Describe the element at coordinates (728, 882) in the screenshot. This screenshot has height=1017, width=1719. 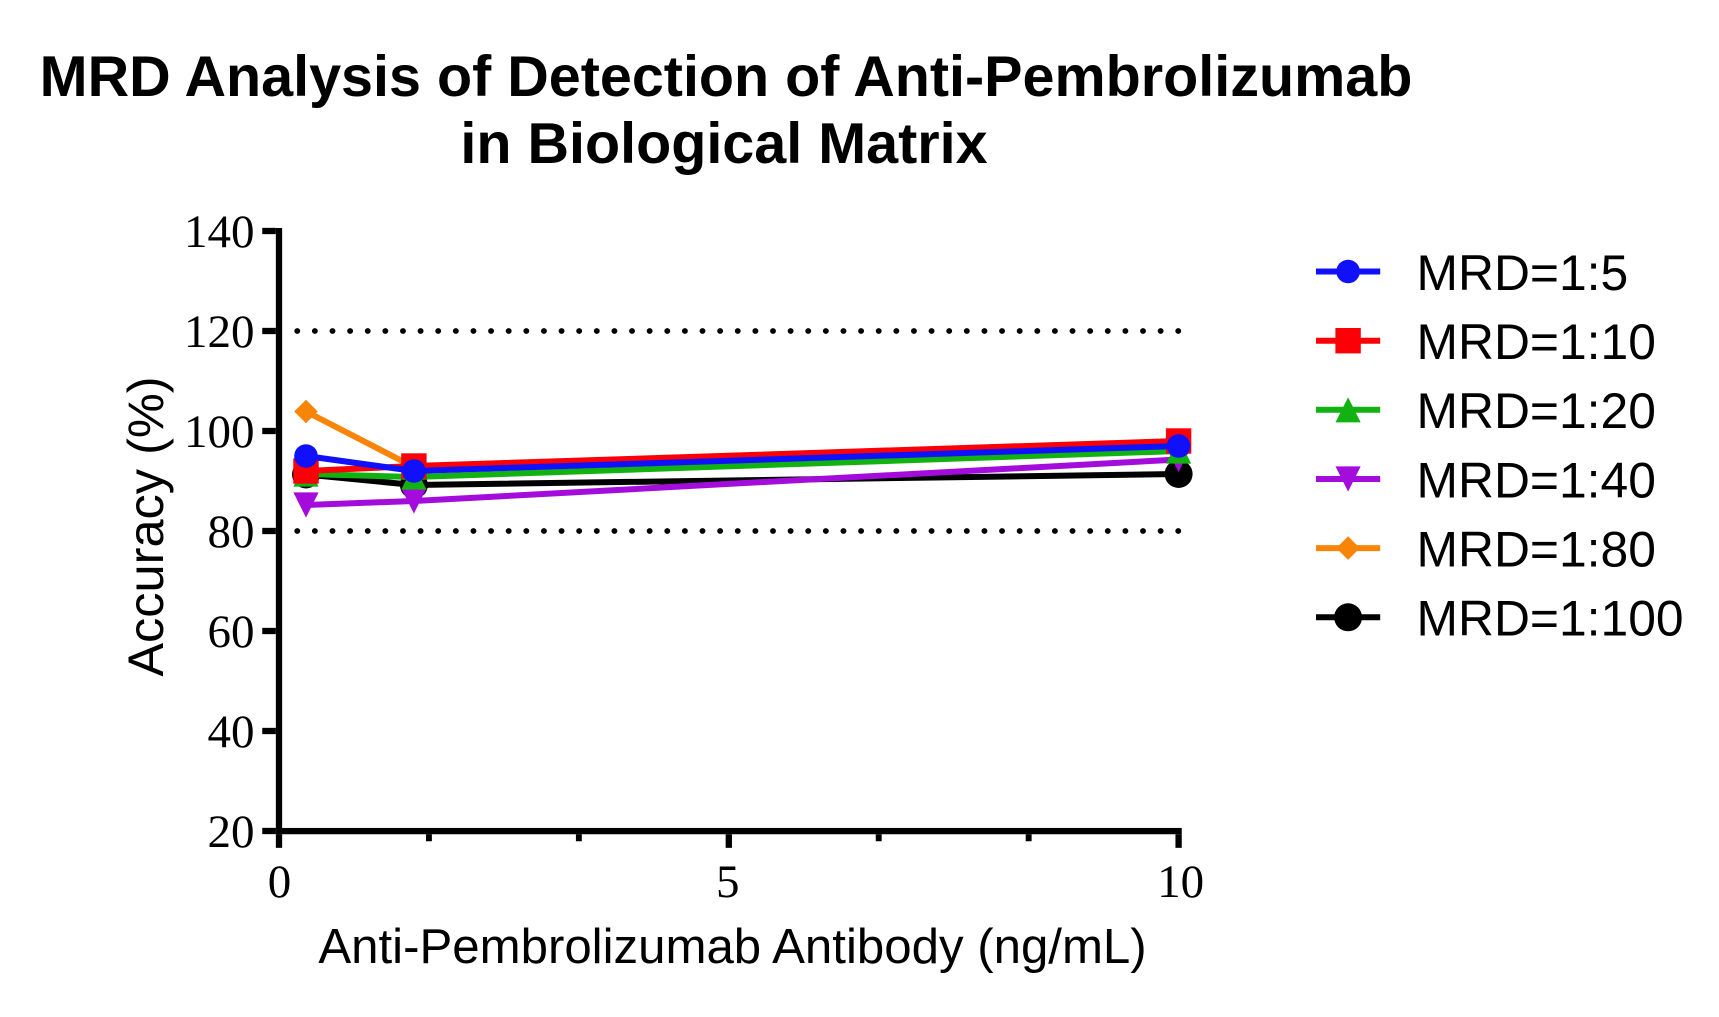
I see `svg-text: 5` at that location.